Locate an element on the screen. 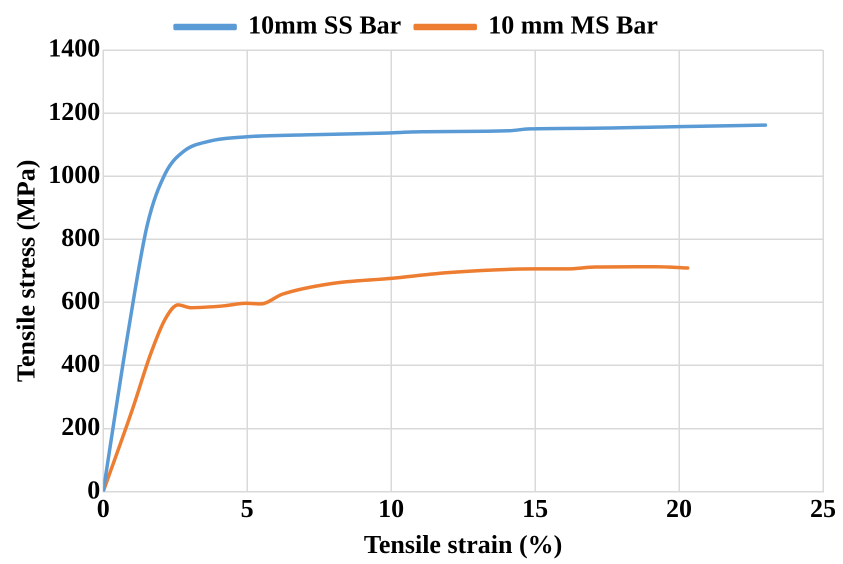 The width and height of the screenshot is (843, 564). x-tick-label: 5 is located at coordinates (247, 508).